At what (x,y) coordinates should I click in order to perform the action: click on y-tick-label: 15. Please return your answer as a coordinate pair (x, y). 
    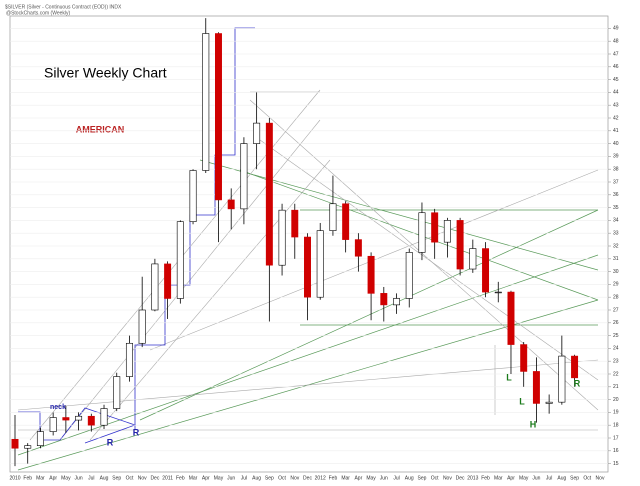
    Looking at the image, I should click on (616, 464).